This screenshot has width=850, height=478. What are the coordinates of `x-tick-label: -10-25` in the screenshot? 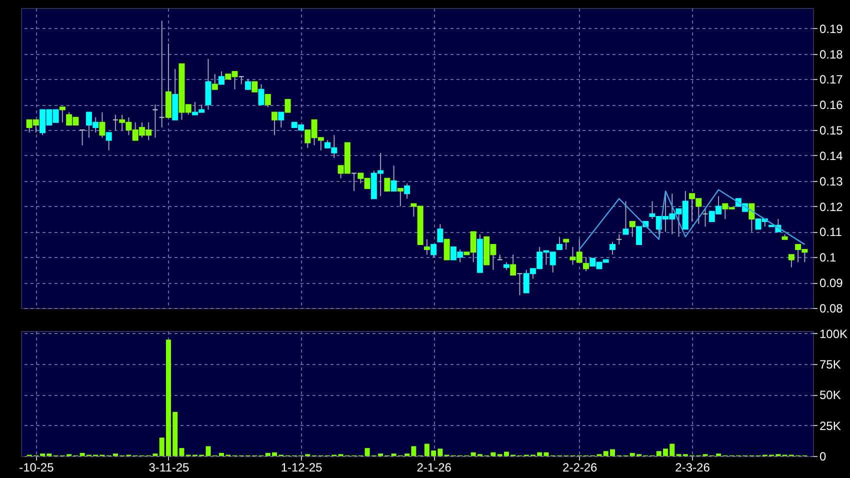 It's located at (36, 467).